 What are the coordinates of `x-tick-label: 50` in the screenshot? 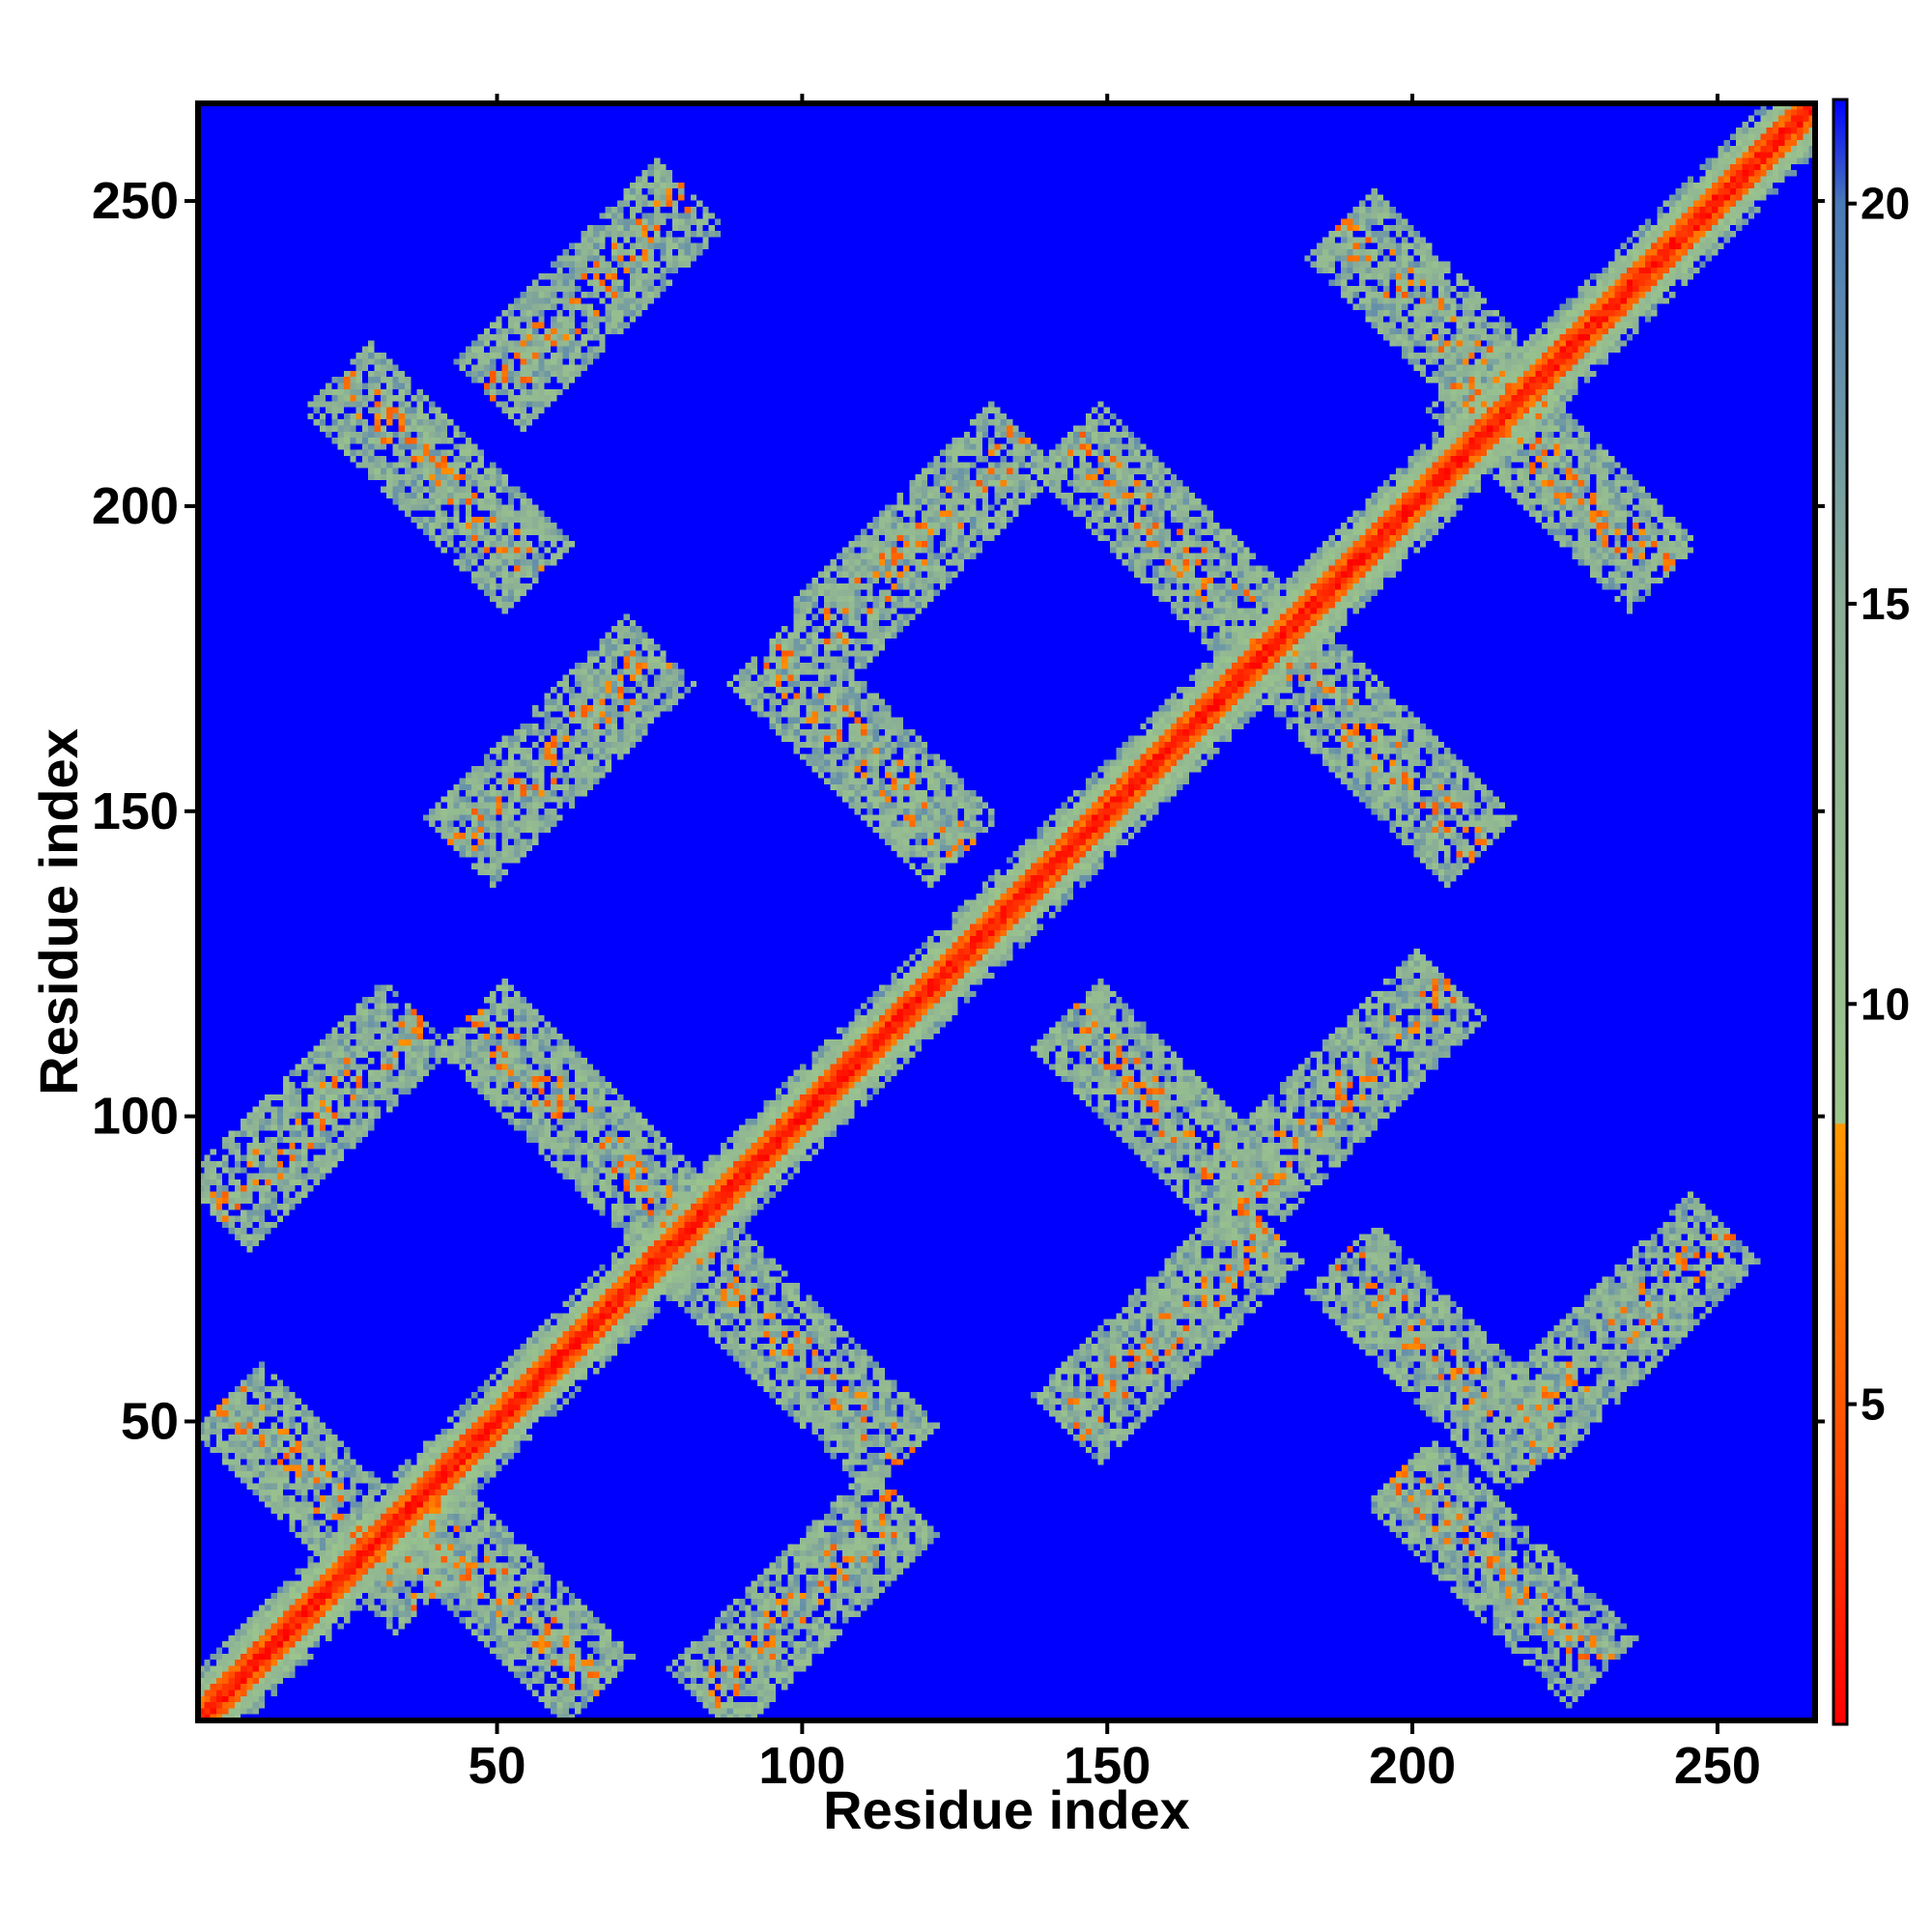 It's located at (497, 1766).